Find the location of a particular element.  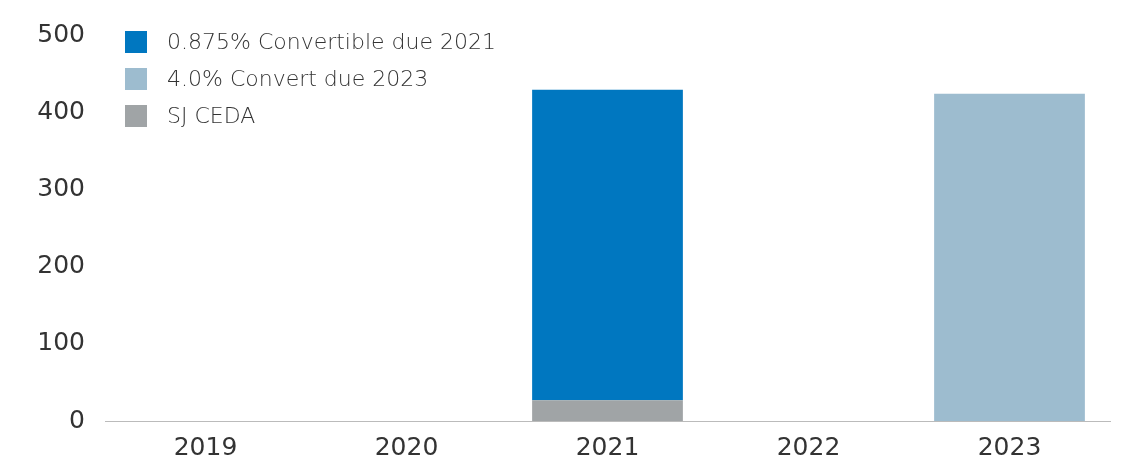

y-tick-label: 200 is located at coordinates (61, 265).